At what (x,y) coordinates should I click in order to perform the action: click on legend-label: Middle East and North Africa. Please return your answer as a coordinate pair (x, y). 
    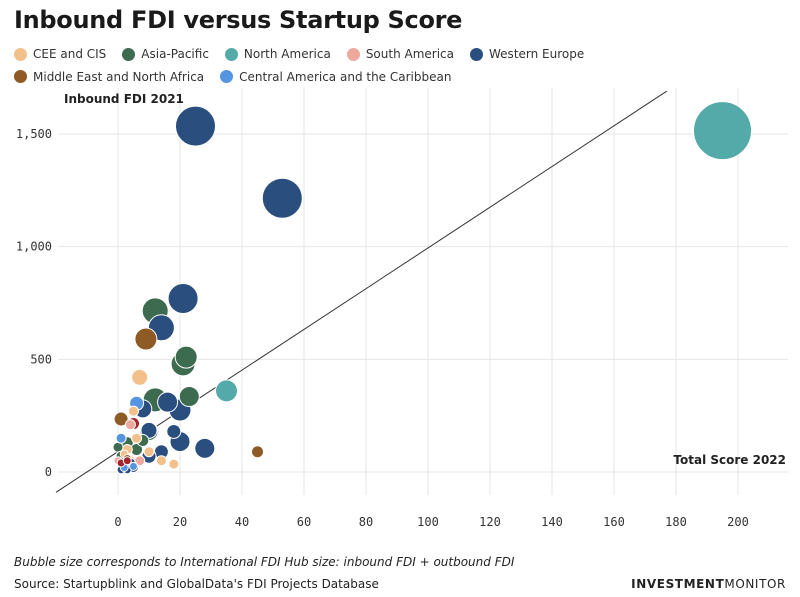
    Looking at the image, I should click on (119, 76).